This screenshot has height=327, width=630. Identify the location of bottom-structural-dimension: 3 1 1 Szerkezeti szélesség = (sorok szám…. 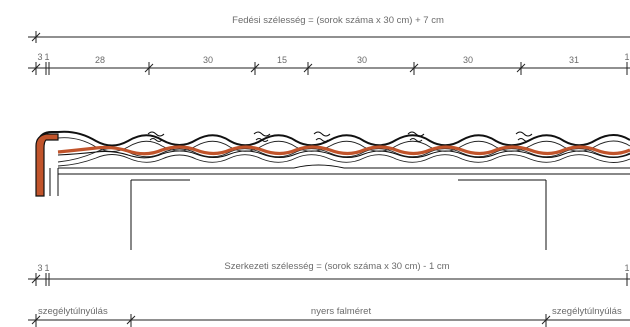
(329, 273).